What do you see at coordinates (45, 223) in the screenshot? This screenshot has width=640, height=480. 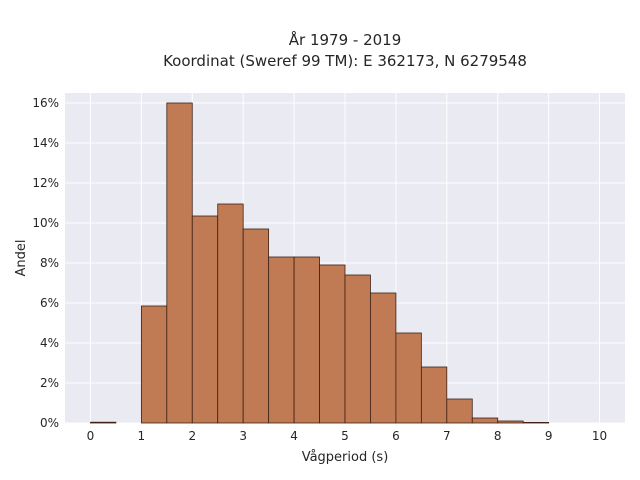 I see `y-tick-label: 10%` at bounding box center [45, 223].